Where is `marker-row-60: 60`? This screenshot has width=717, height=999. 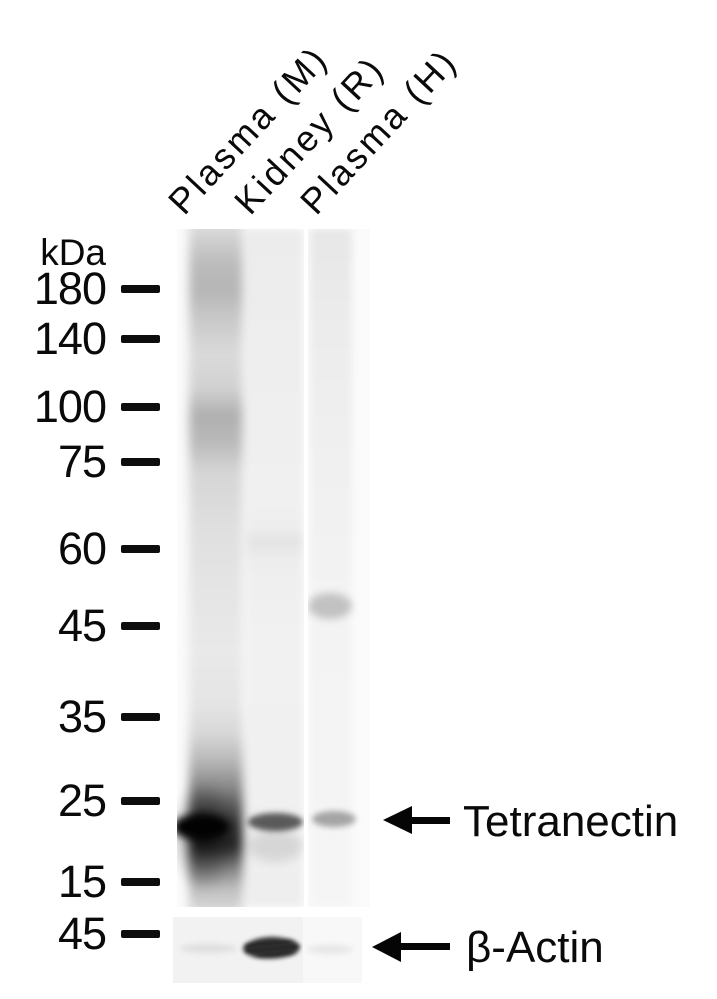 marker-row-60: 60 is located at coordinates (98, 549).